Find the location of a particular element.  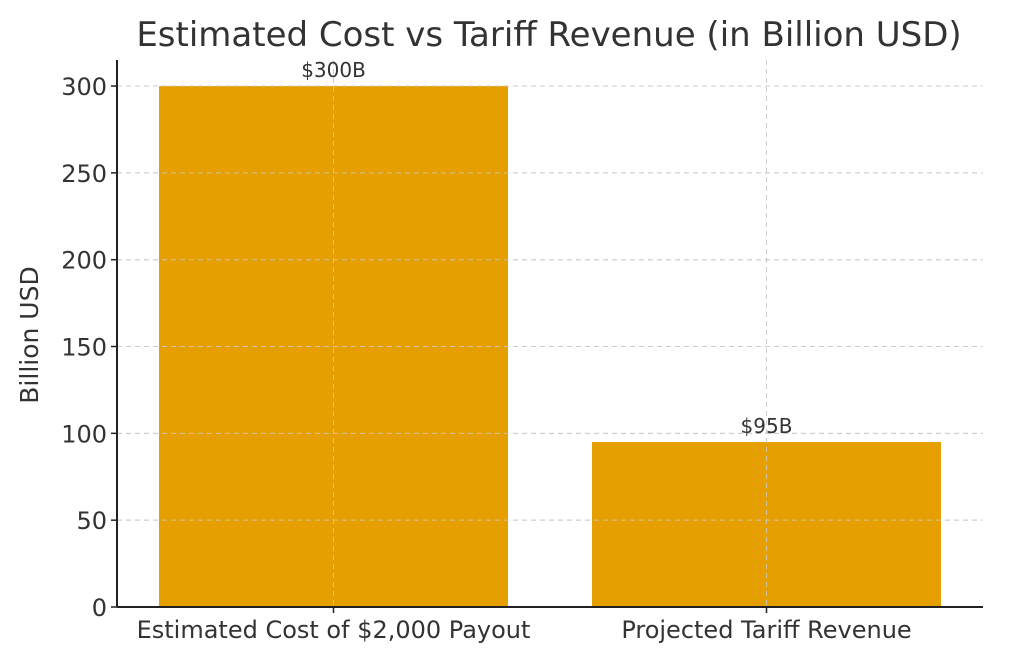

x-tick-label-0: Estimated Cost of $2,000 Payout is located at coordinates (334, 630).